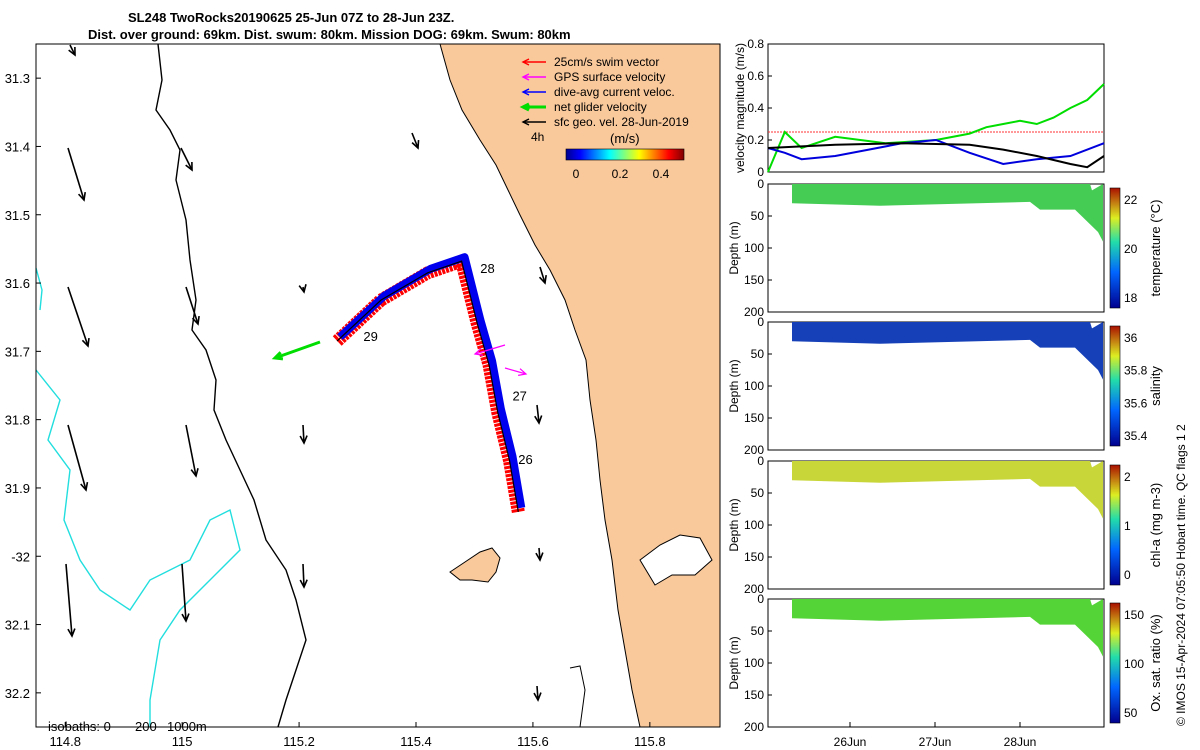 The image size is (1200, 750). What do you see at coordinates (1136, 436) in the screenshot?
I see `depth-colorbar-tick-label: 35.4` at bounding box center [1136, 436].